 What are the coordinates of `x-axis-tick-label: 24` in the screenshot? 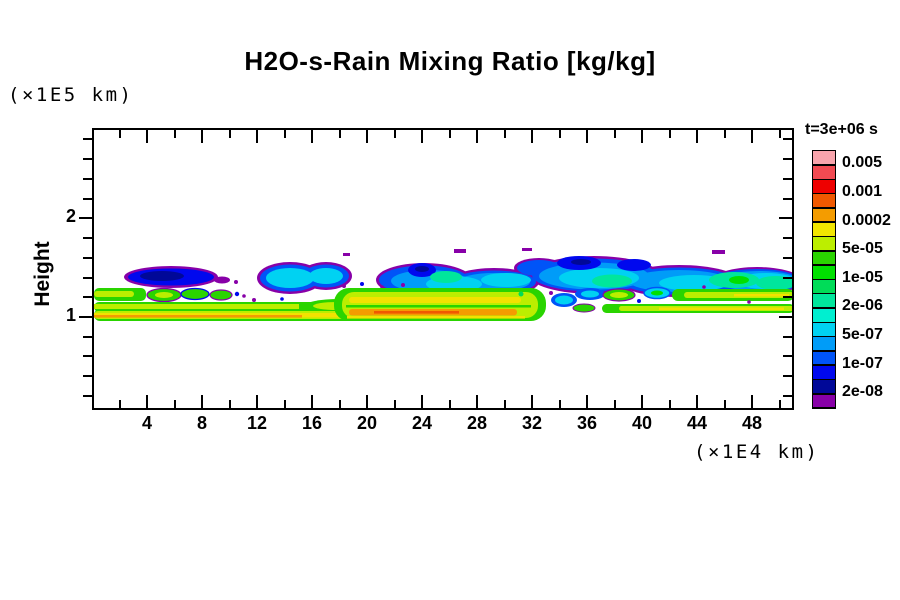 It's located at (422, 423).